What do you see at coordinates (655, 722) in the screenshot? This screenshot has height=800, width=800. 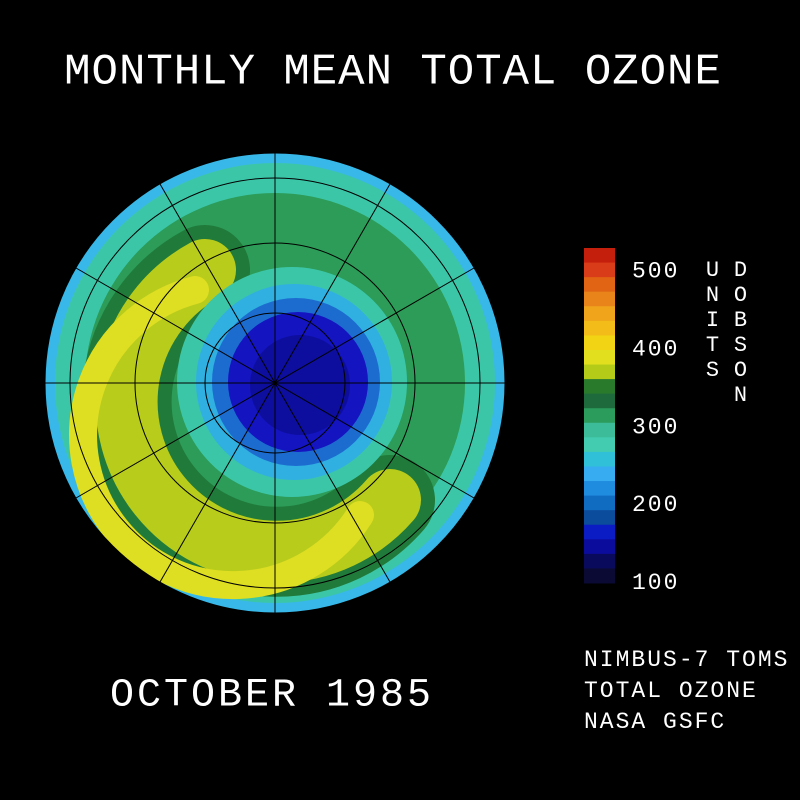 I see `credit: NASA GSFC` at bounding box center [655, 722].